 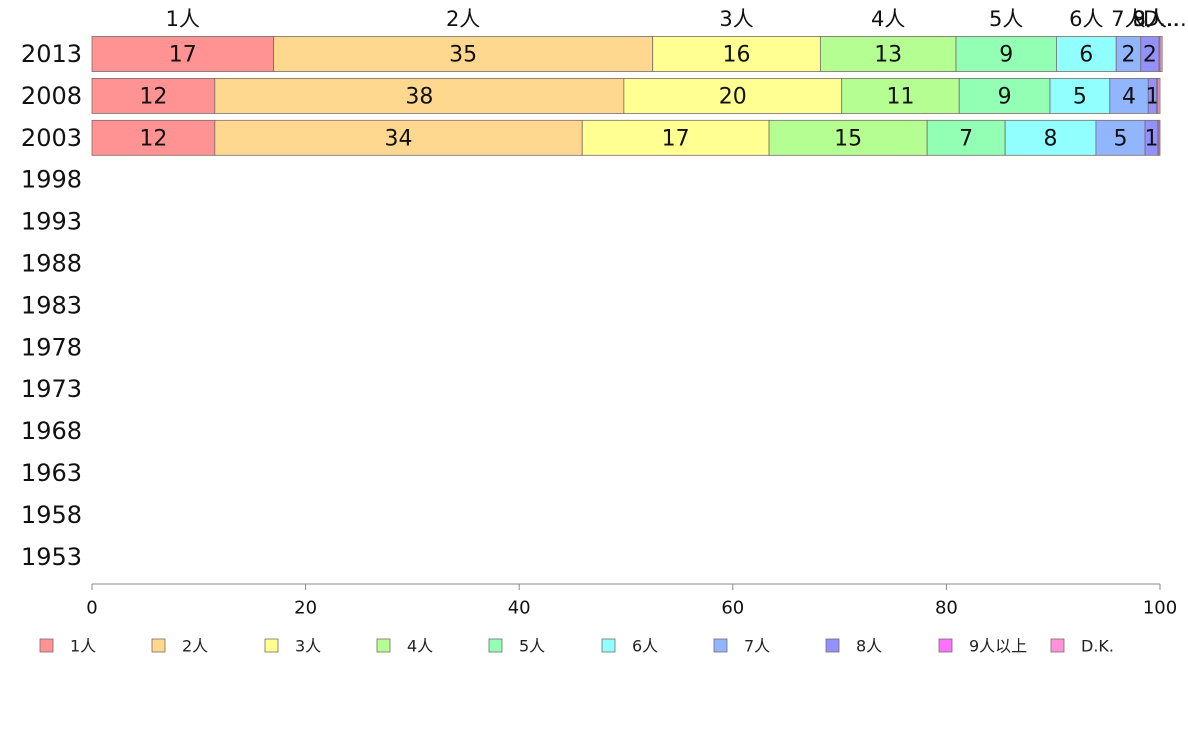 I want to click on y-tick-label: 1998, so click(x=51, y=180).